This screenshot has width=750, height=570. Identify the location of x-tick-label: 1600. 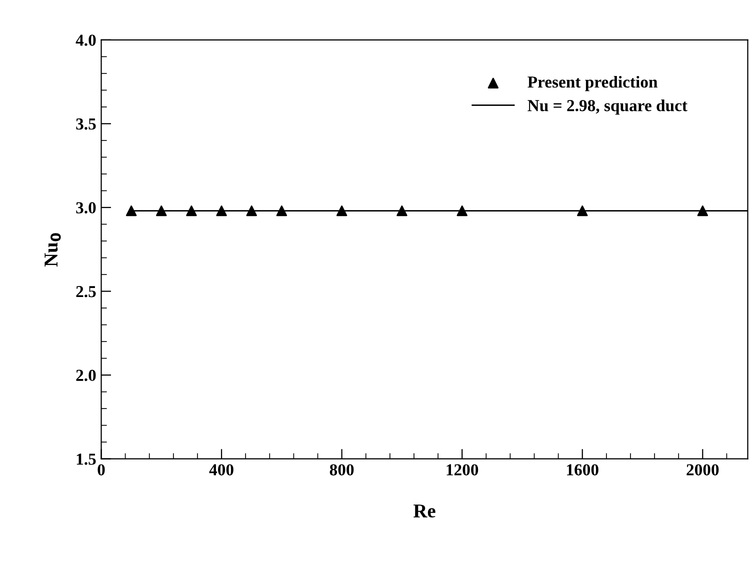
(582, 470).